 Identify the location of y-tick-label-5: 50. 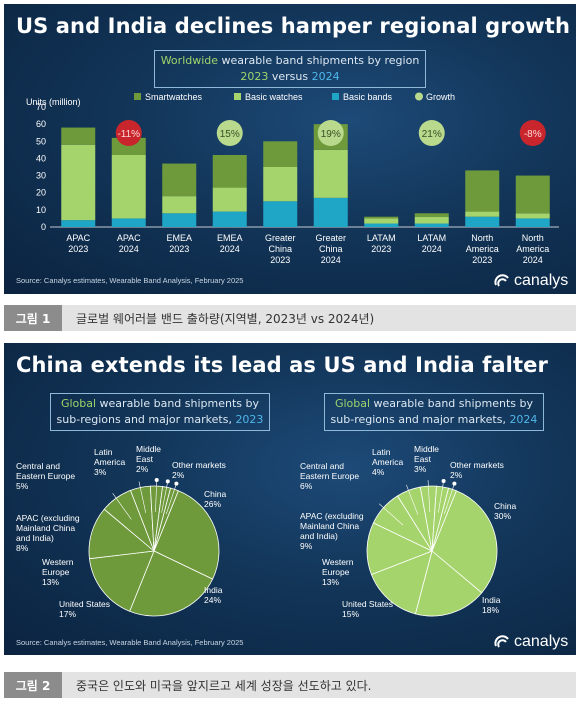
(41, 141).